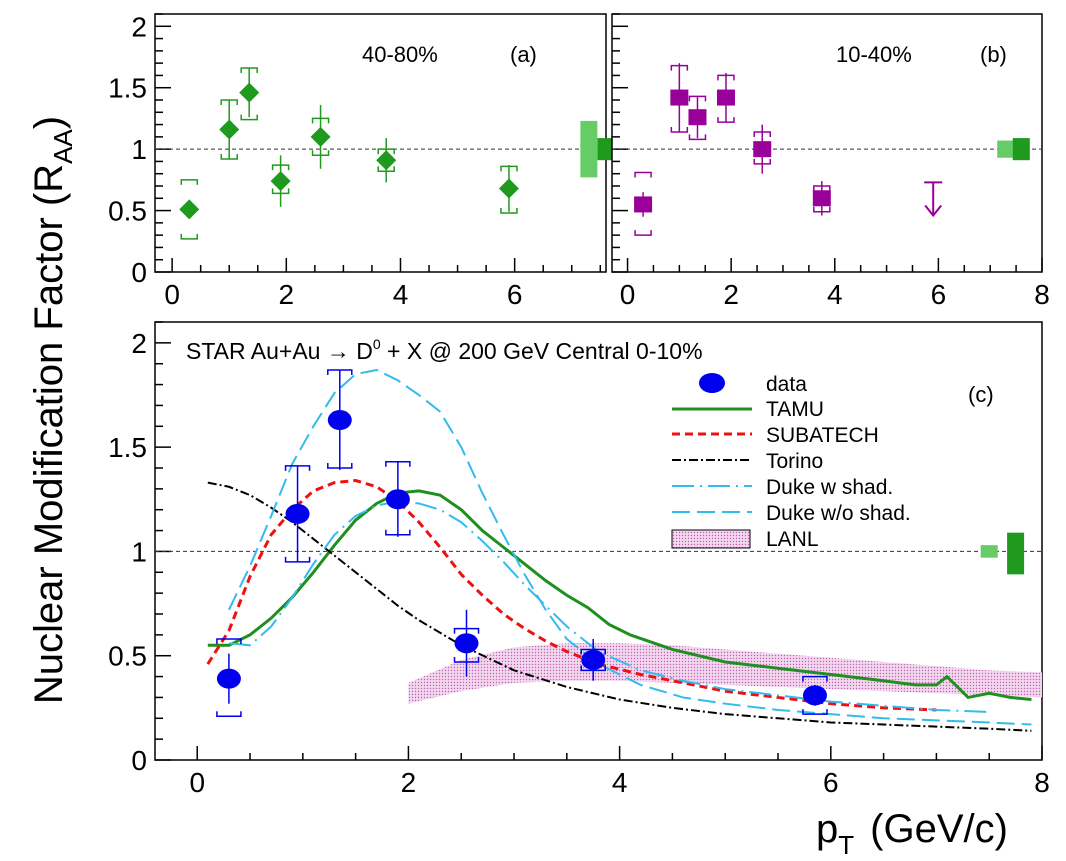 This screenshot has height=861, width=1066. What do you see at coordinates (380, 143) in the screenshot?
I see `panel-a-frame` at bounding box center [380, 143].